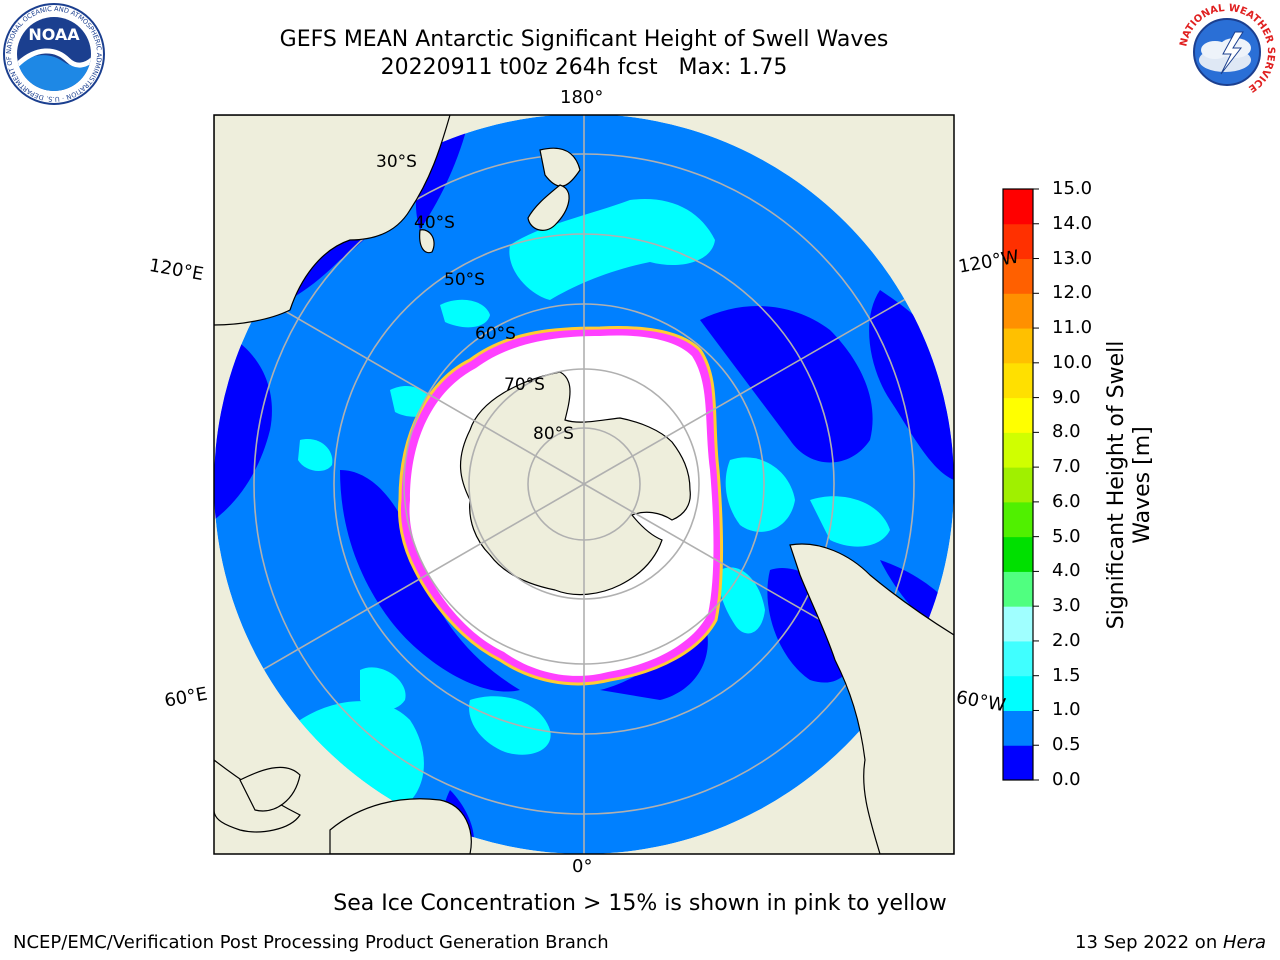 The image size is (1280, 960). What do you see at coordinates (1066, 536) in the screenshot?
I see `colorbar-tick-label: 5.0` at bounding box center [1066, 536].